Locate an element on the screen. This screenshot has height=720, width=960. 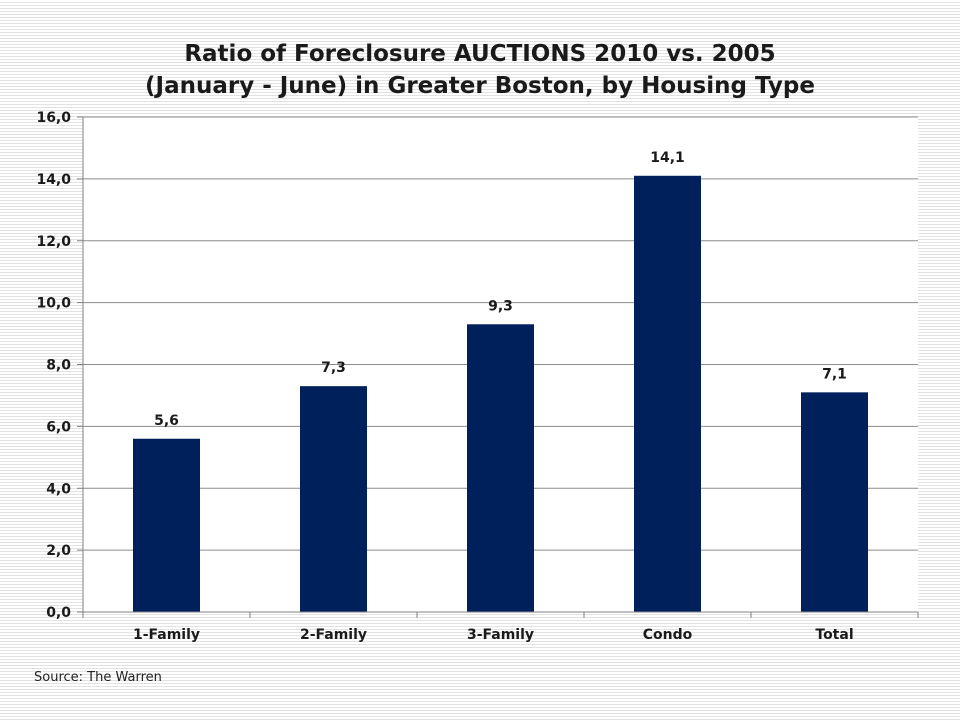
data-label: 5,6 is located at coordinates (166, 421).